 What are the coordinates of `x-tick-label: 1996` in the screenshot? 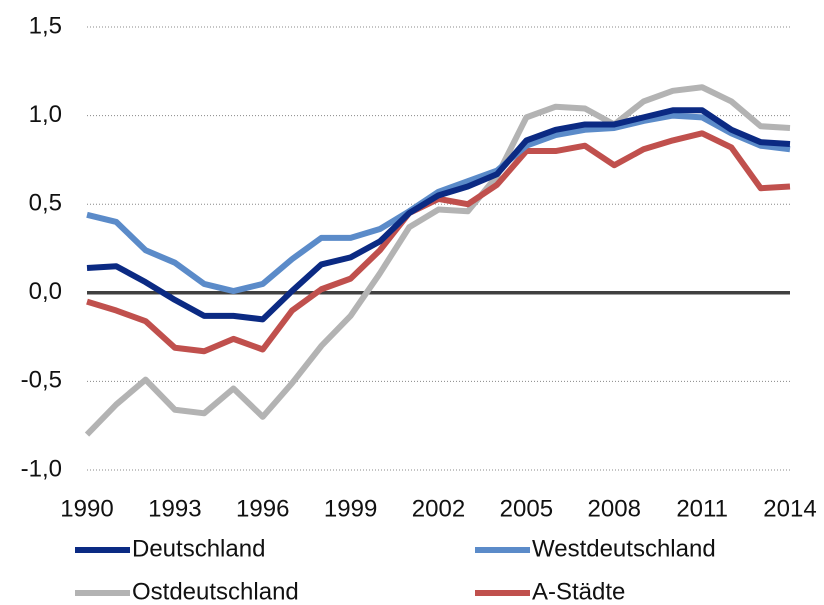 It's located at (262, 508).